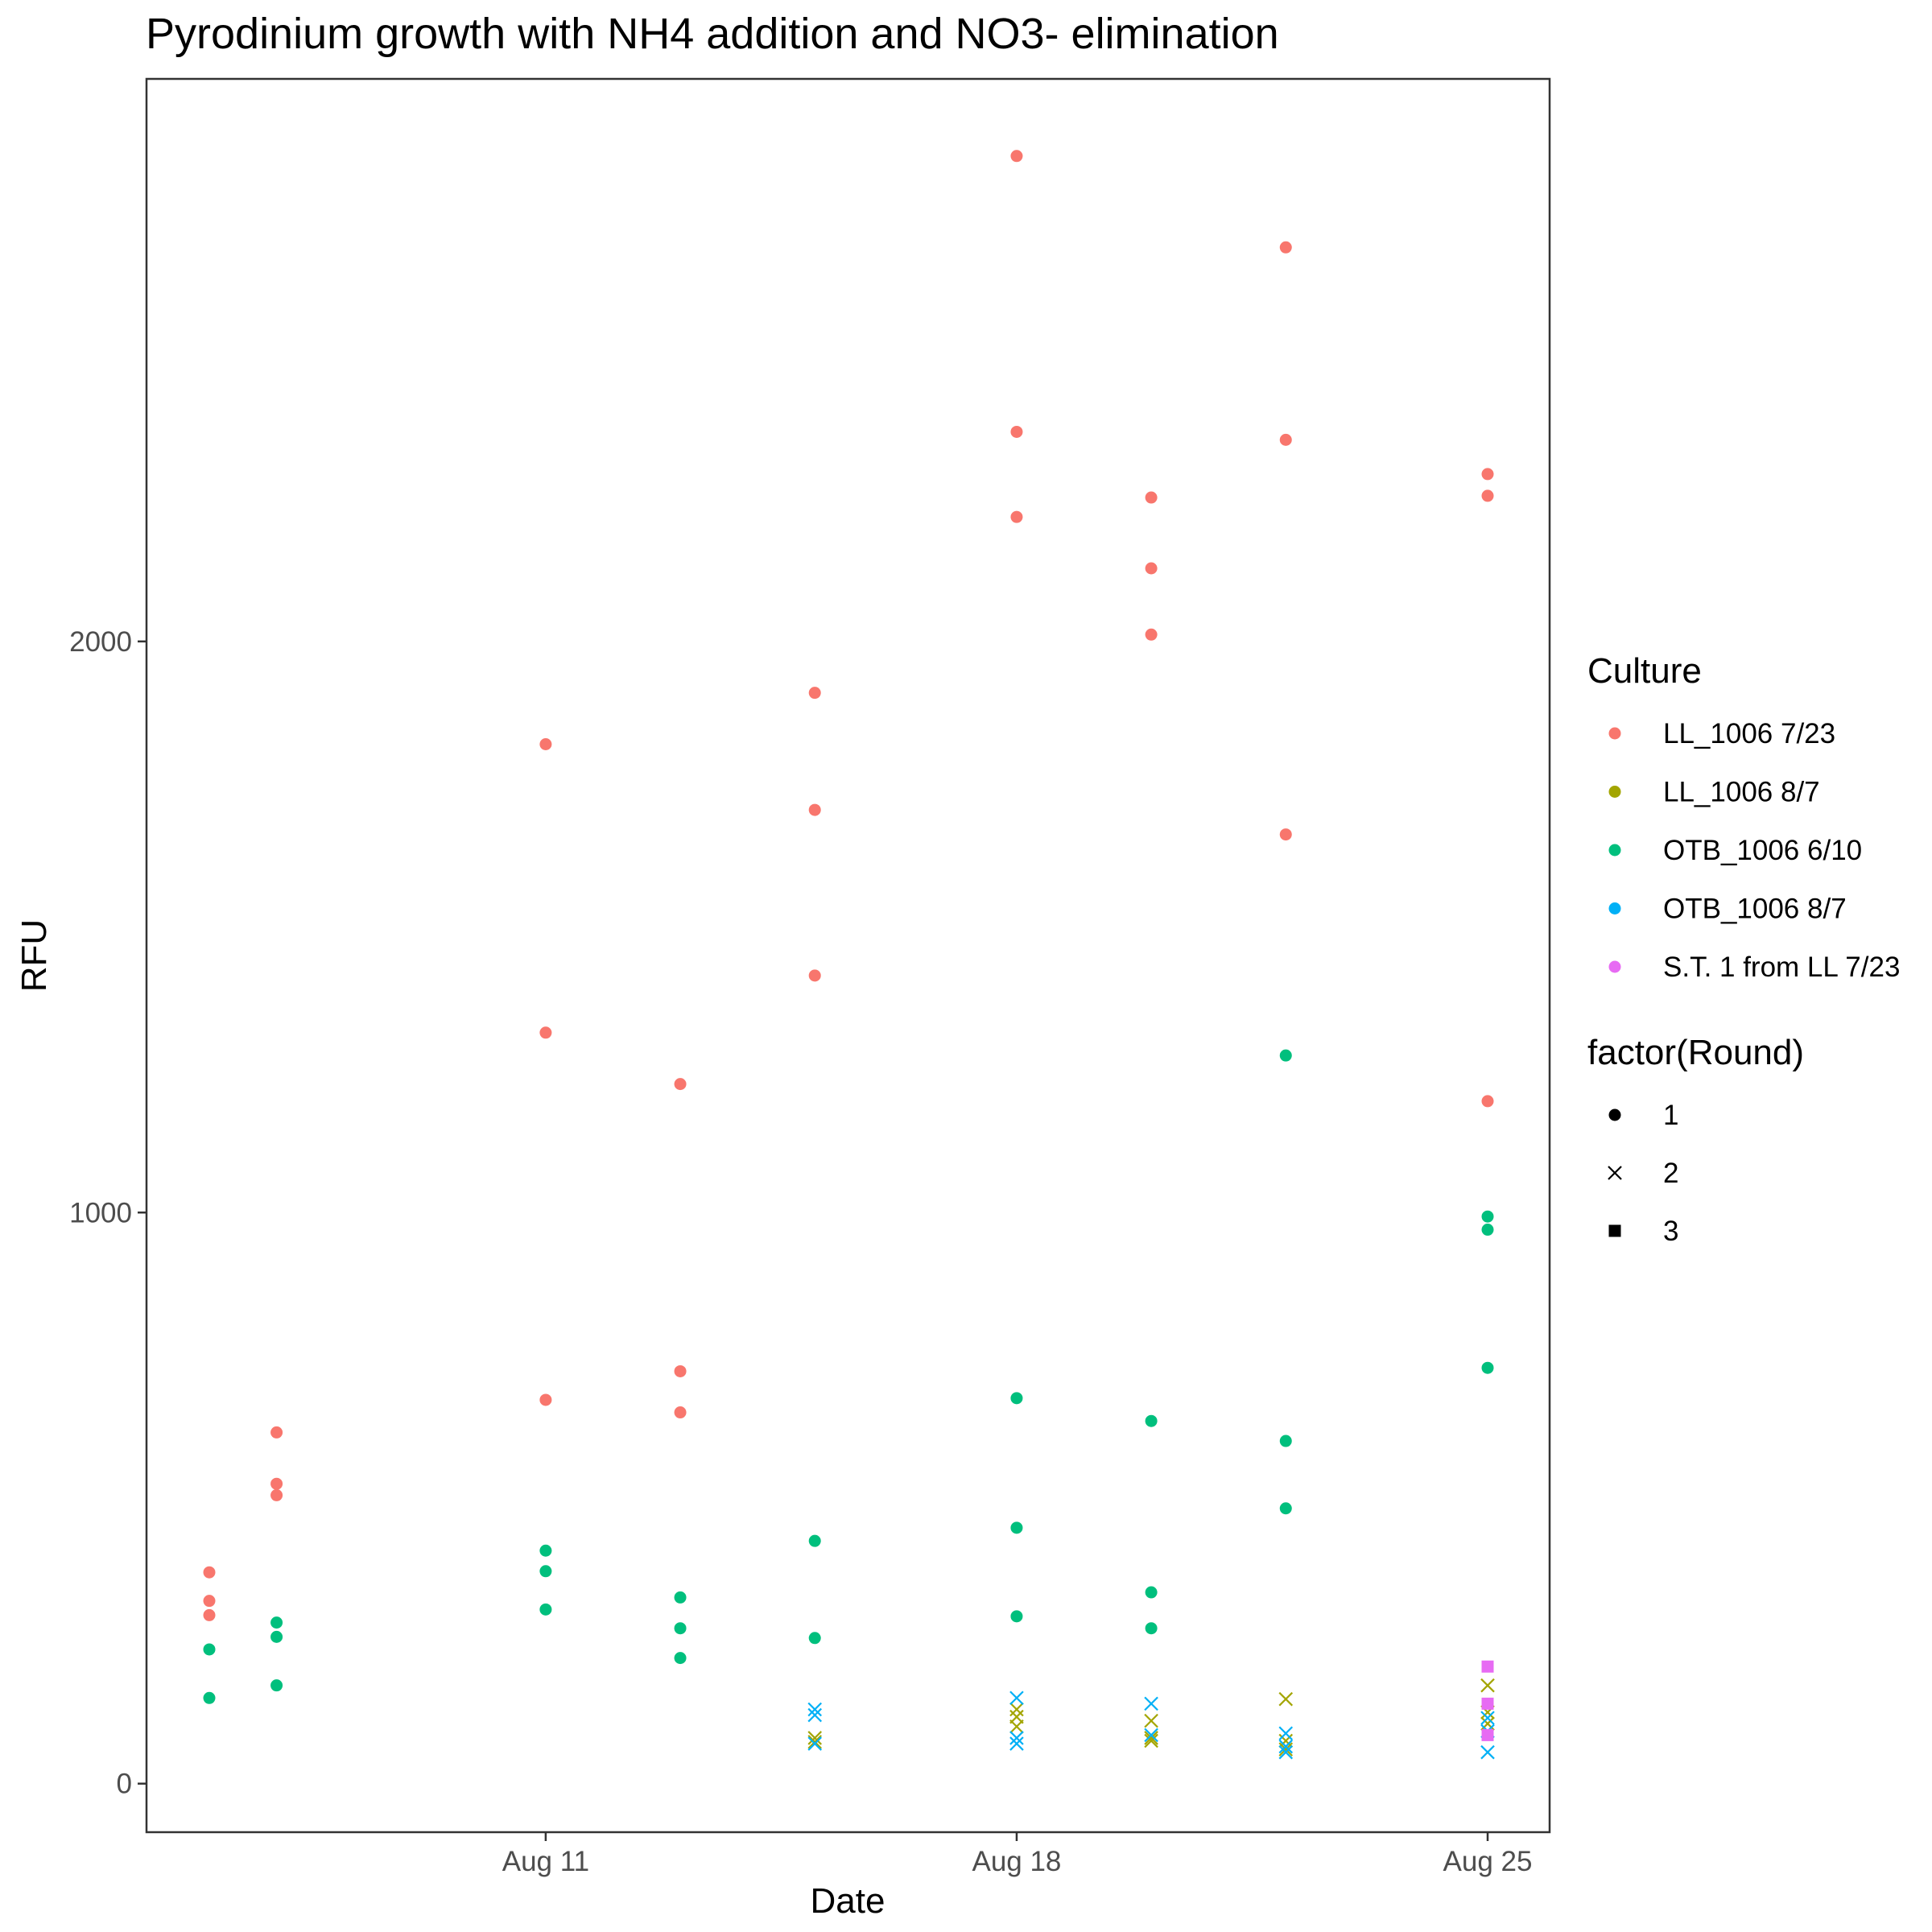 The height and width of the screenshot is (1932, 1932). What do you see at coordinates (1644, 671) in the screenshot?
I see `culture-legend-title: Culture` at bounding box center [1644, 671].